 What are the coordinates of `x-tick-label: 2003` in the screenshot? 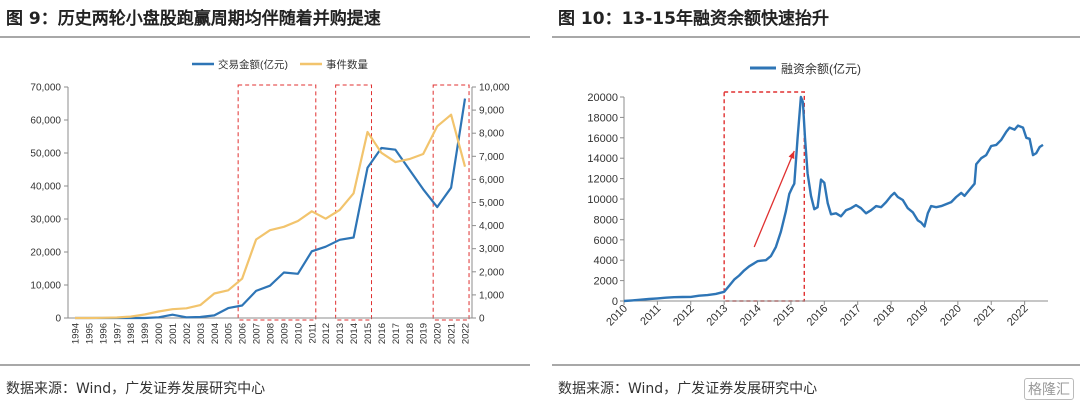 It's located at (201, 333).